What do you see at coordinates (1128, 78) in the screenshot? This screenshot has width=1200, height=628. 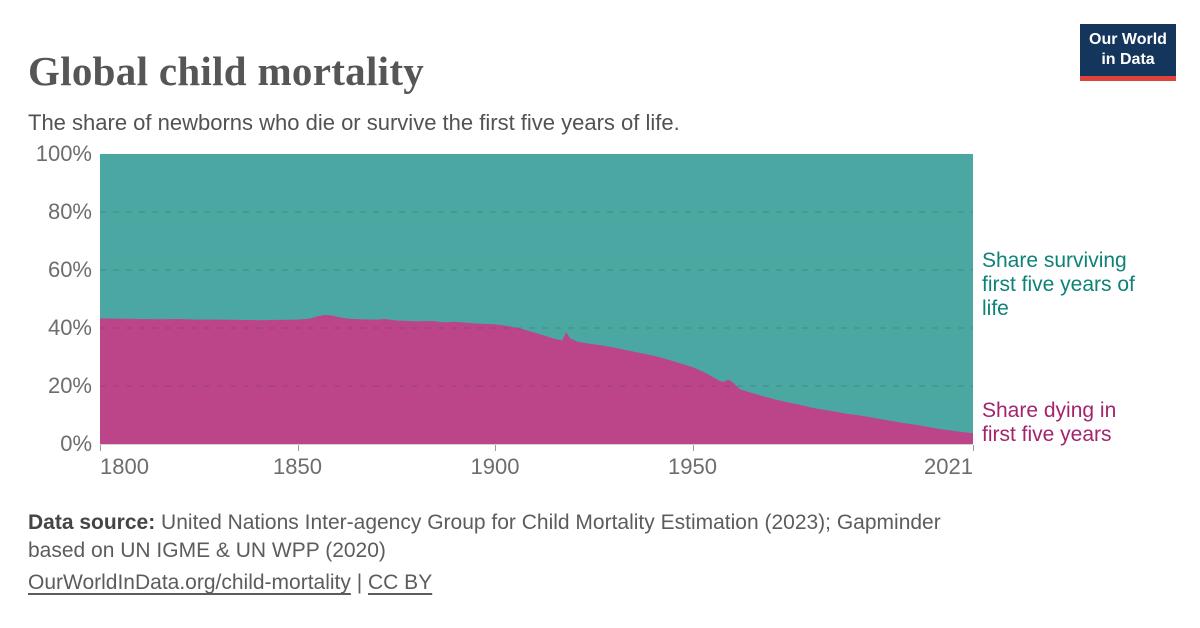 I see `owid-logo-red-bar` at bounding box center [1128, 78].